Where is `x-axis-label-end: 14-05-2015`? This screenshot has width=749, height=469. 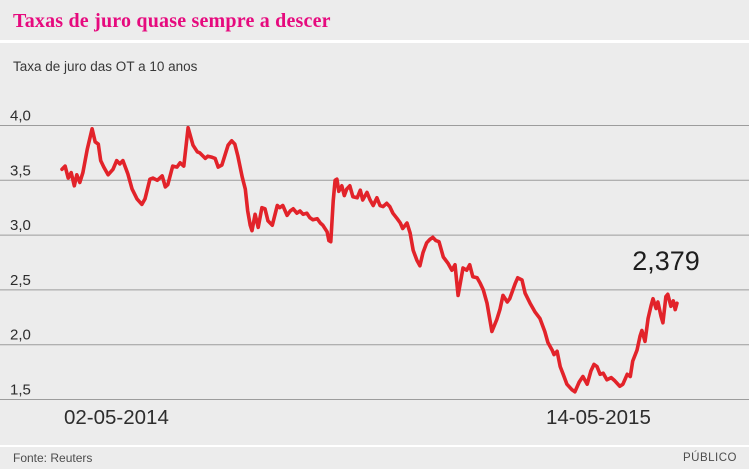
x-axis-label-end: 14-05-2015 is located at coordinates (598, 417).